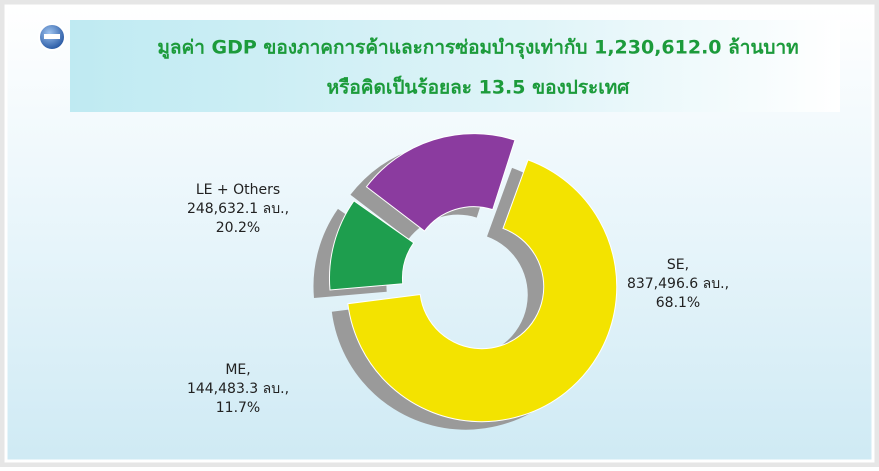 Image resolution: width=879 pixels, height=471 pixels. I want to click on slice-label-value: 248,632.1 ลบ.,, so click(238, 209).